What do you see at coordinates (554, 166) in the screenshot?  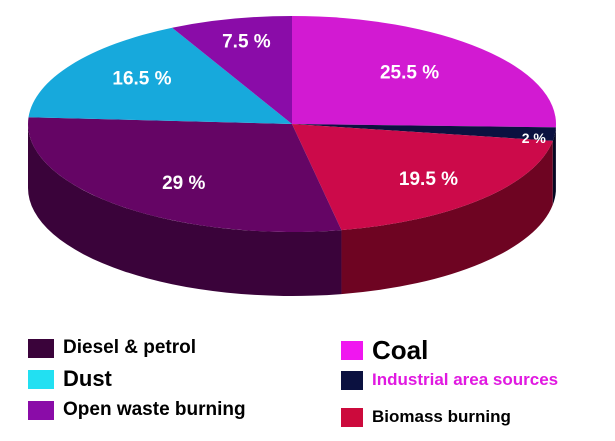 I see `pie-side-industrial-area-sources` at bounding box center [554, 166].